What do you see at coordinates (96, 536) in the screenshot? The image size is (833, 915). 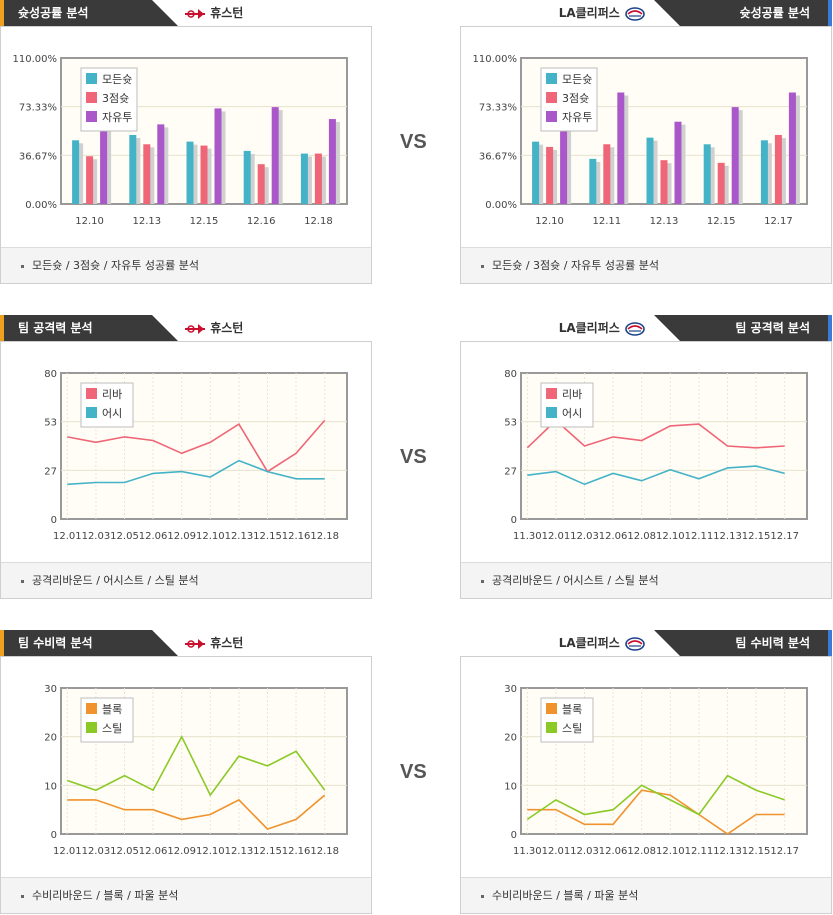 I see `x-tick-label: 12.03` at bounding box center [96, 536].